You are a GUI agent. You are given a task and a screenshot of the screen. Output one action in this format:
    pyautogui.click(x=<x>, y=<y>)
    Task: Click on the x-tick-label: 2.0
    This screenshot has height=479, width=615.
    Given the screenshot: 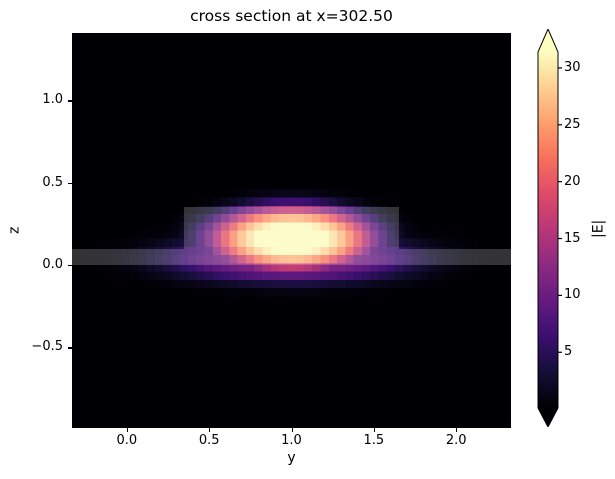 What is the action you would take?
    pyautogui.click(x=456, y=440)
    